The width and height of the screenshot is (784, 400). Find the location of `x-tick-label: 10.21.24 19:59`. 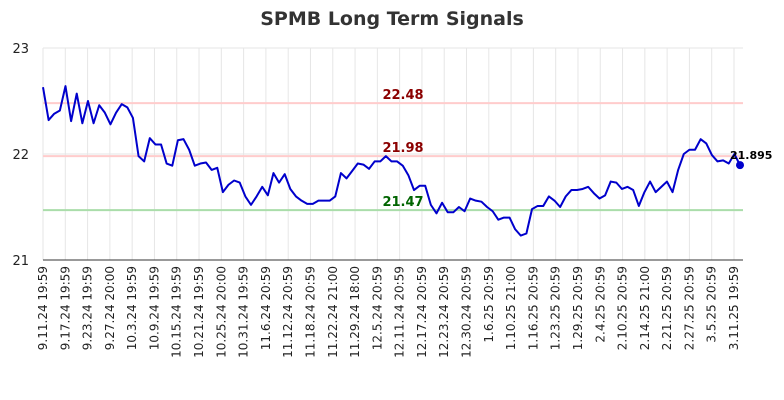

x-tick-label: 10.21.24 19:59 is located at coordinates (199, 312).